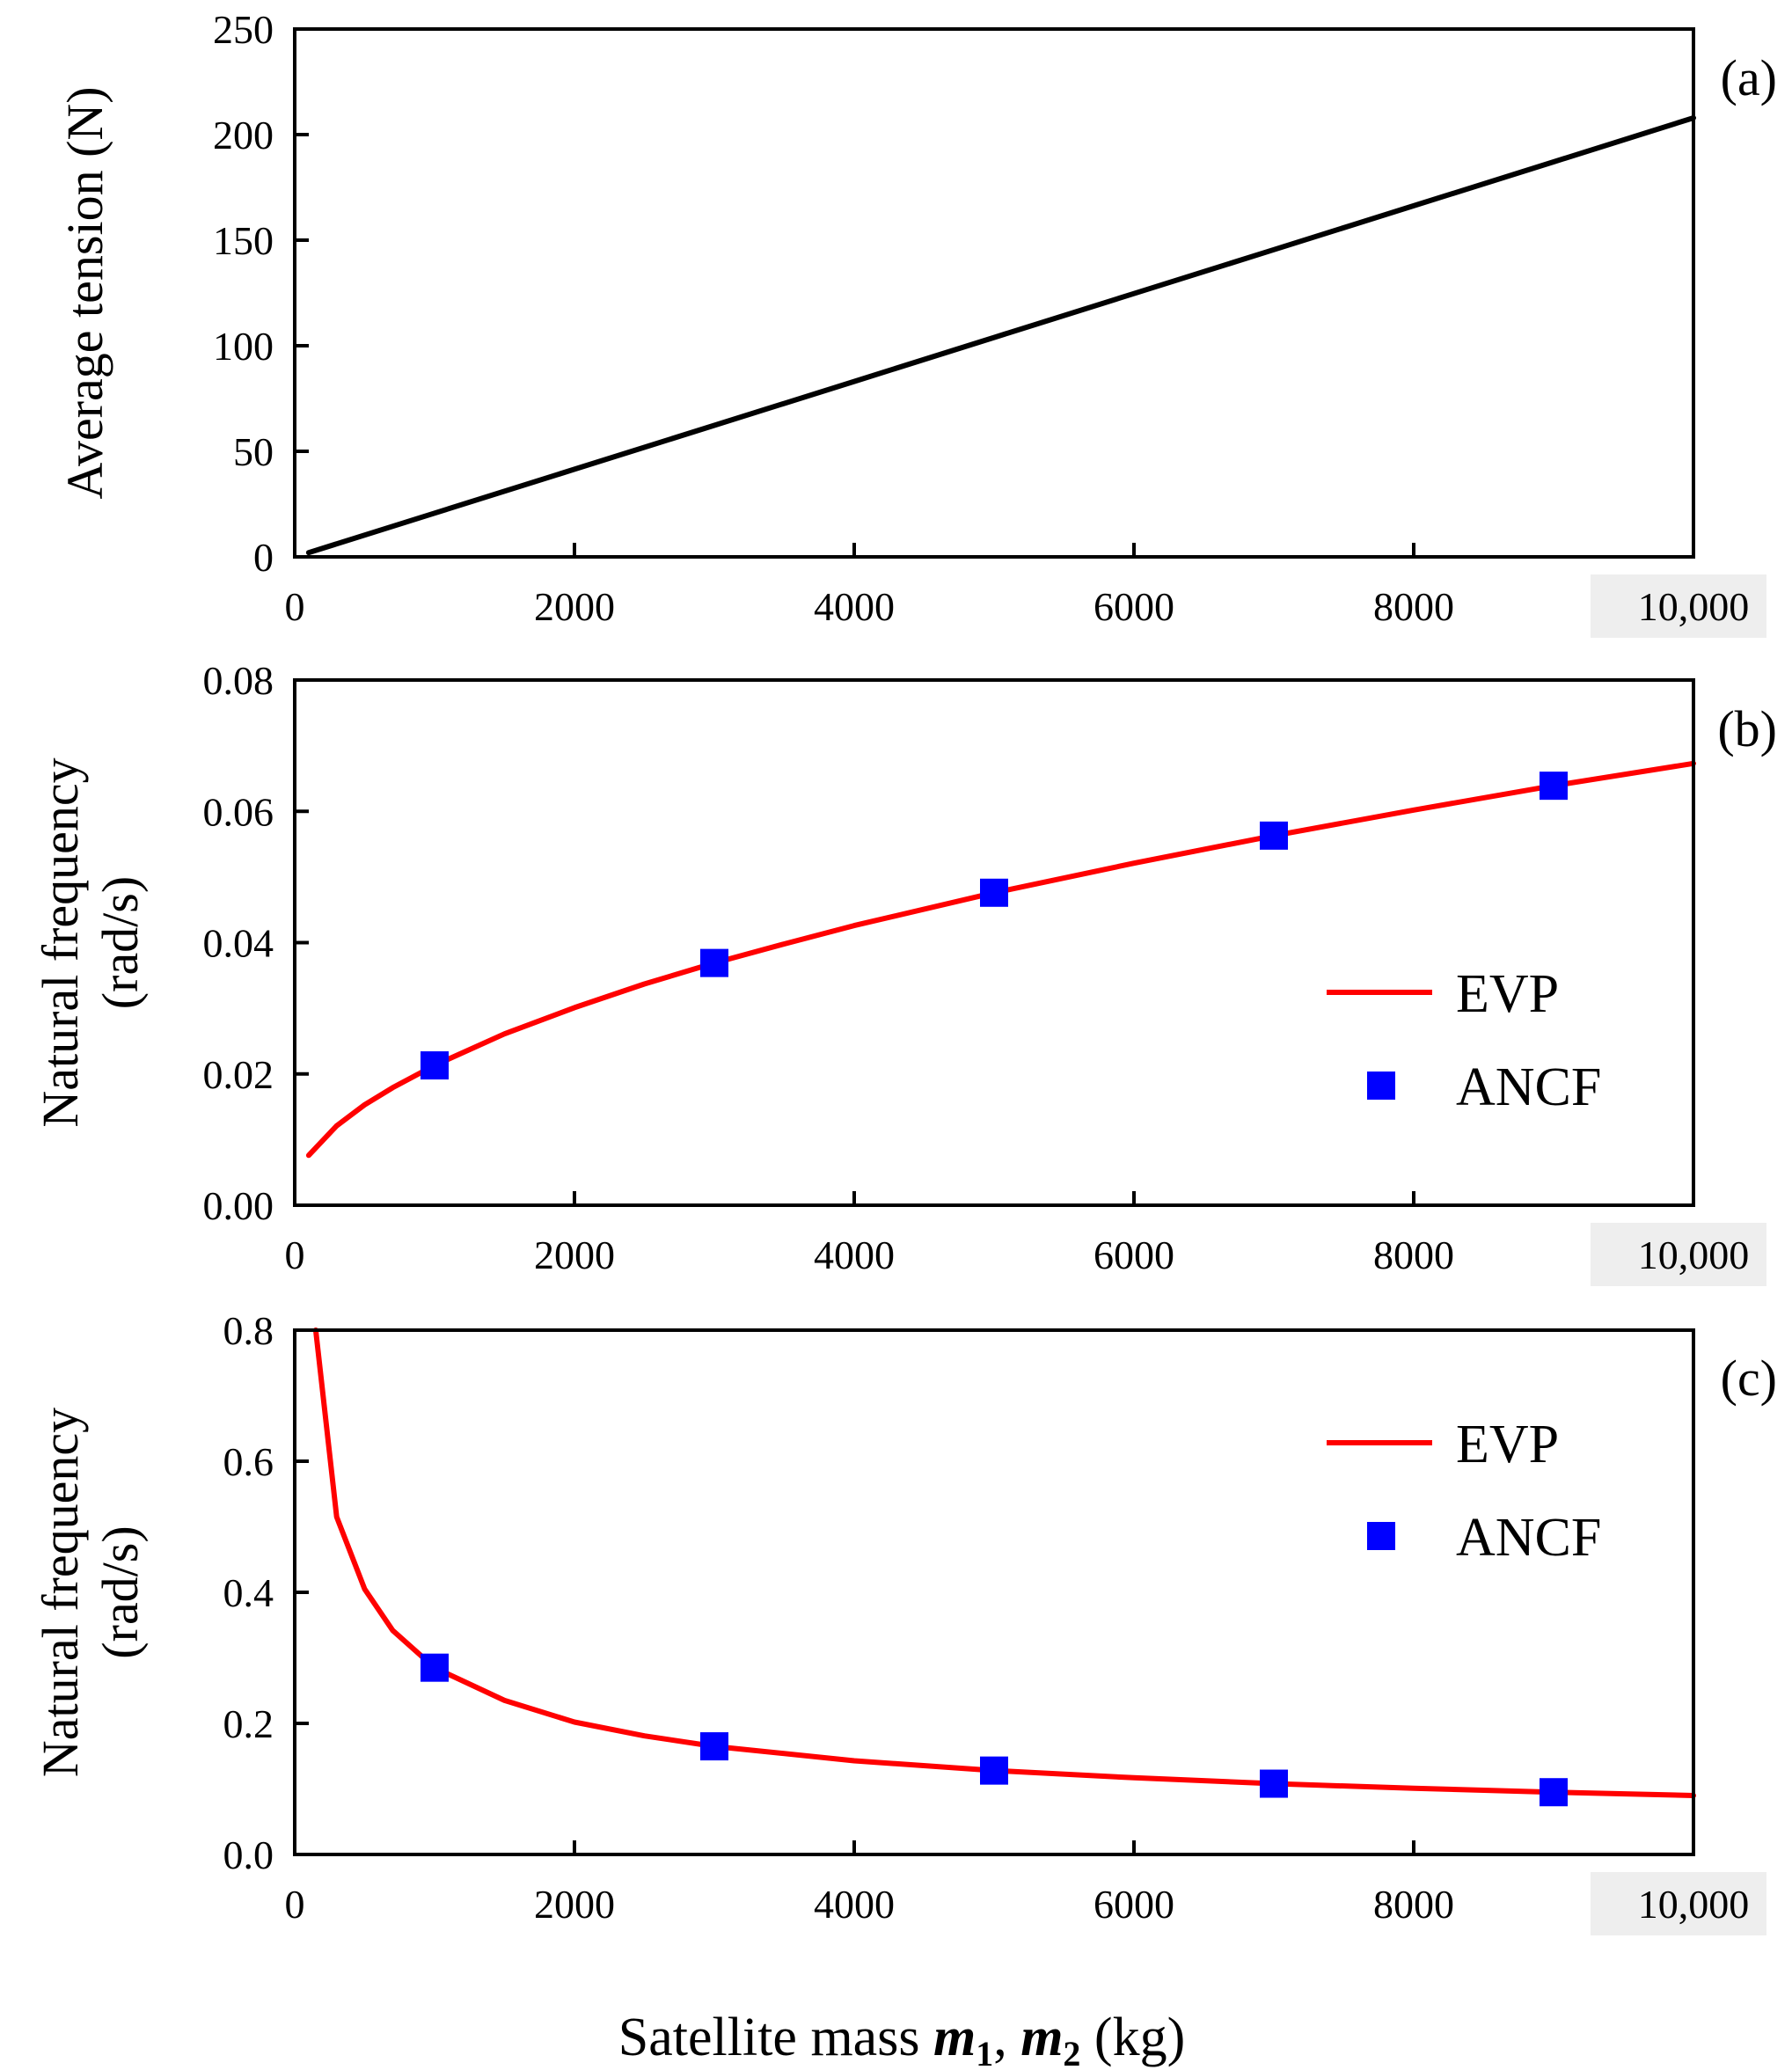  Describe the element at coordinates (238, 1206) in the screenshot. I see `y-tick-label: 0.00` at that location.